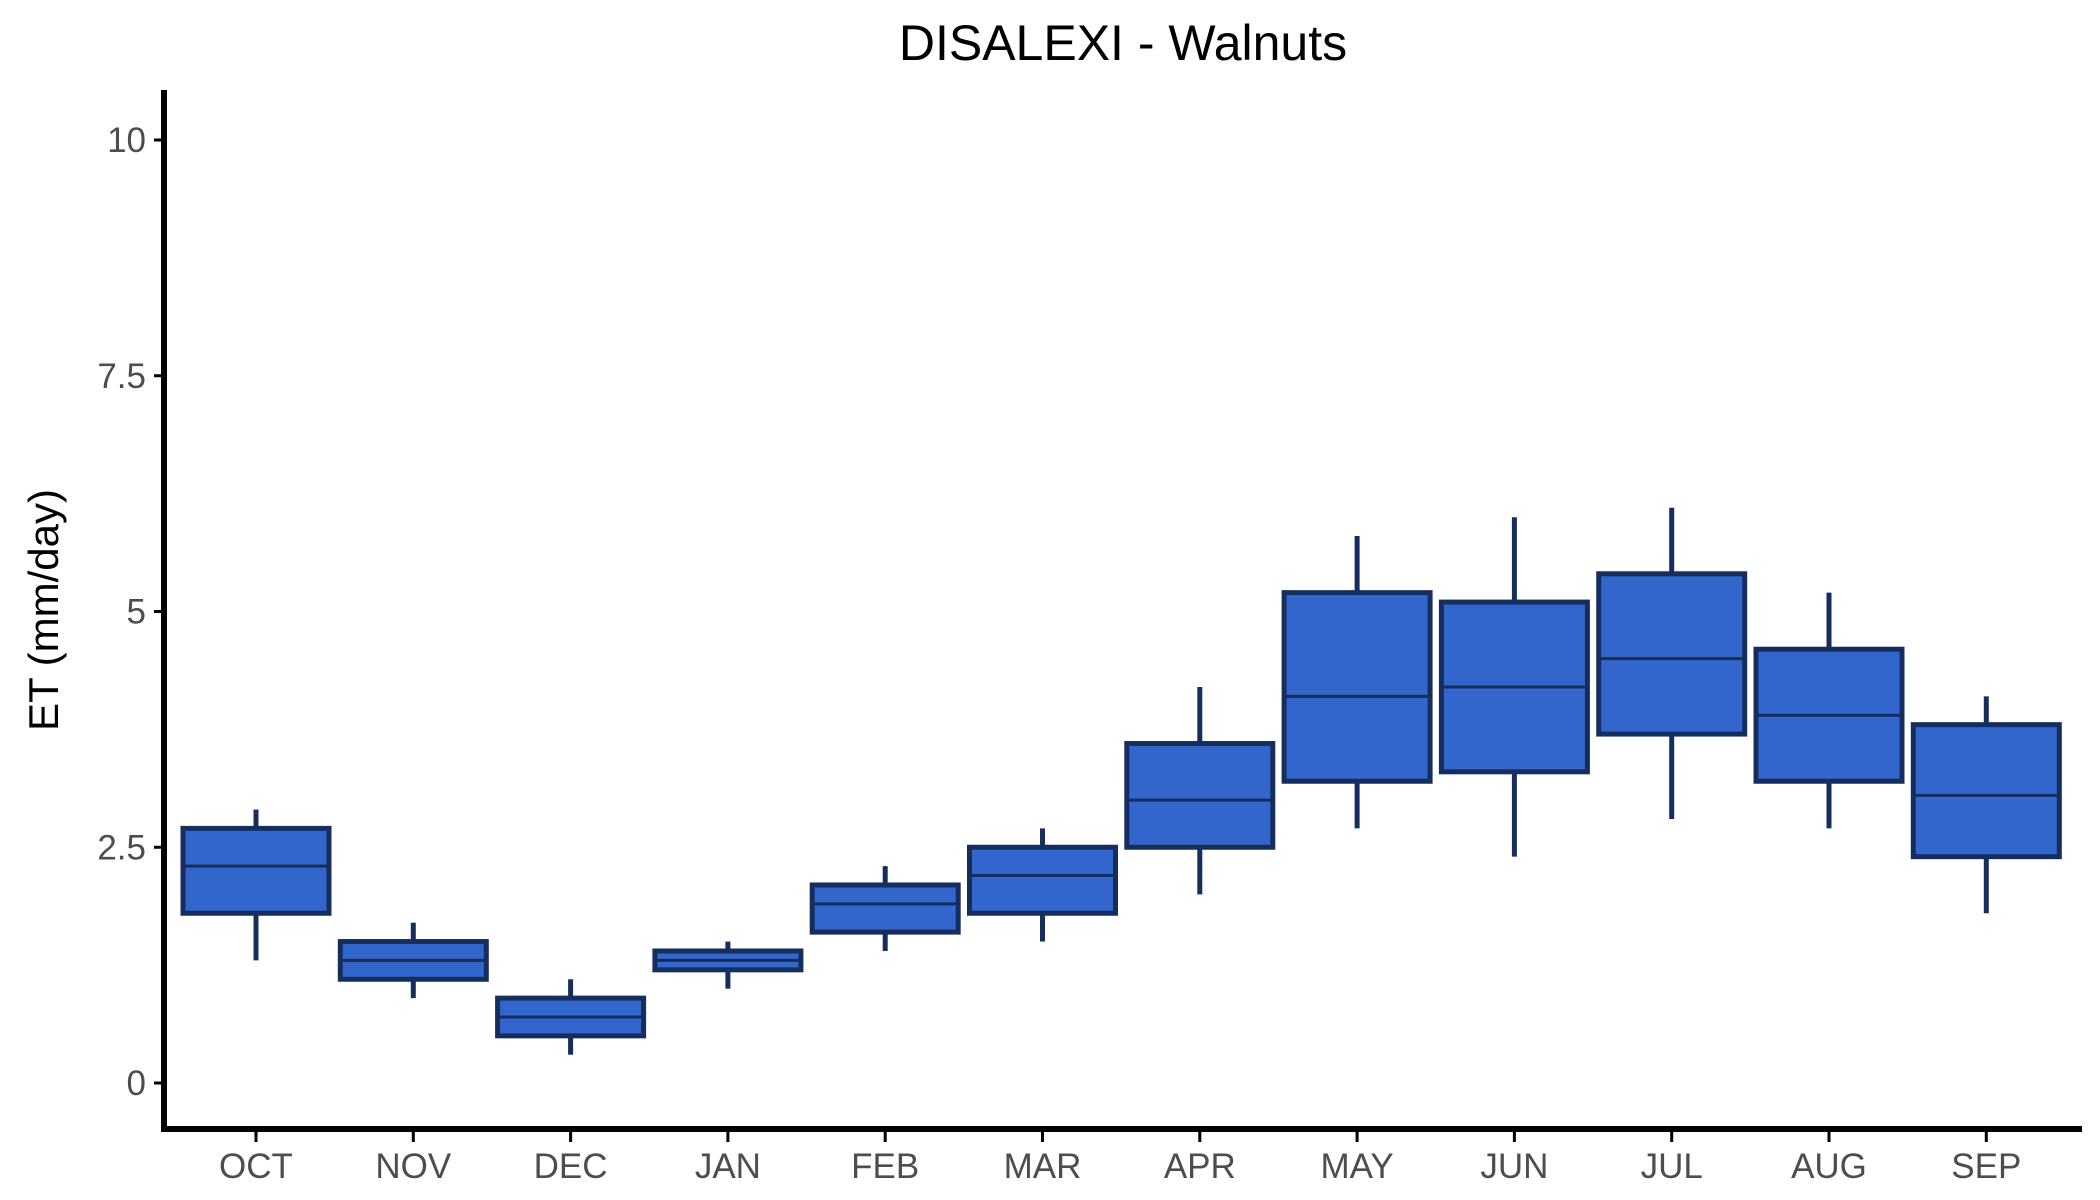  What do you see at coordinates (1986, 1166) in the screenshot?
I see `x-tick-label: SEP` at bounding box center [1986, 1166].